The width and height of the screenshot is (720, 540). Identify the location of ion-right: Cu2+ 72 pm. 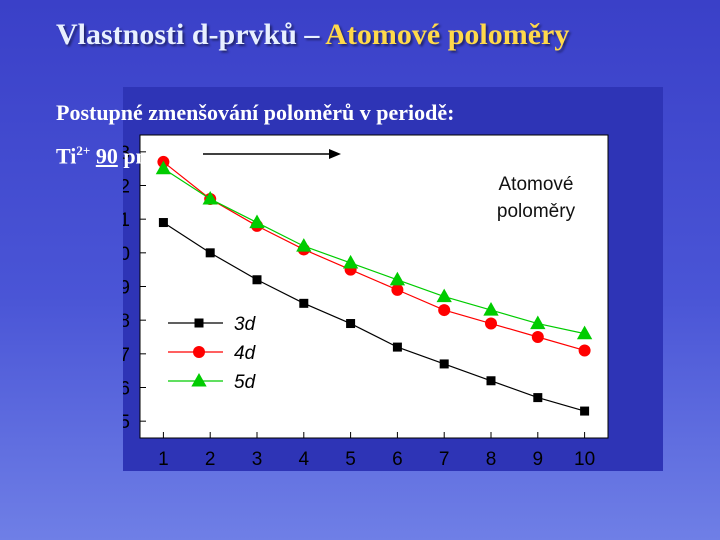
(421, 156).